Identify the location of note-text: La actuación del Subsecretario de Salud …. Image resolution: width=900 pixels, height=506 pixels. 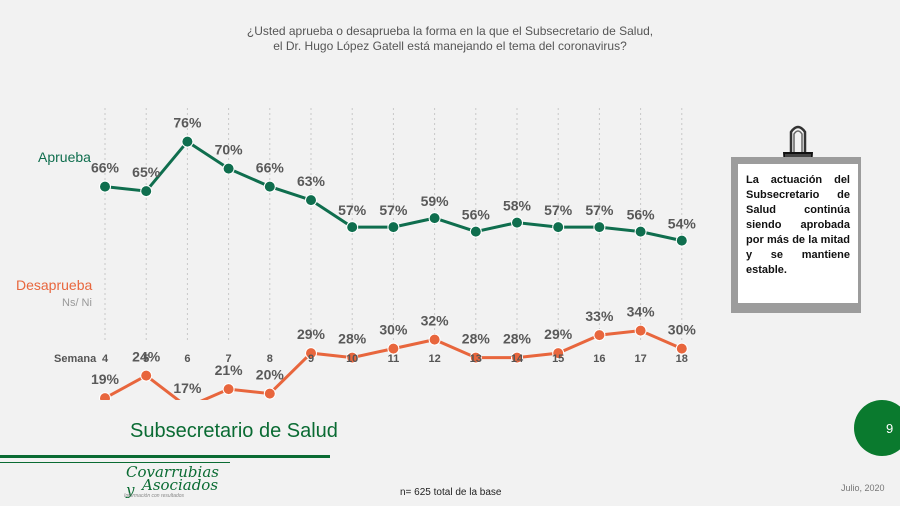
(798, 233).